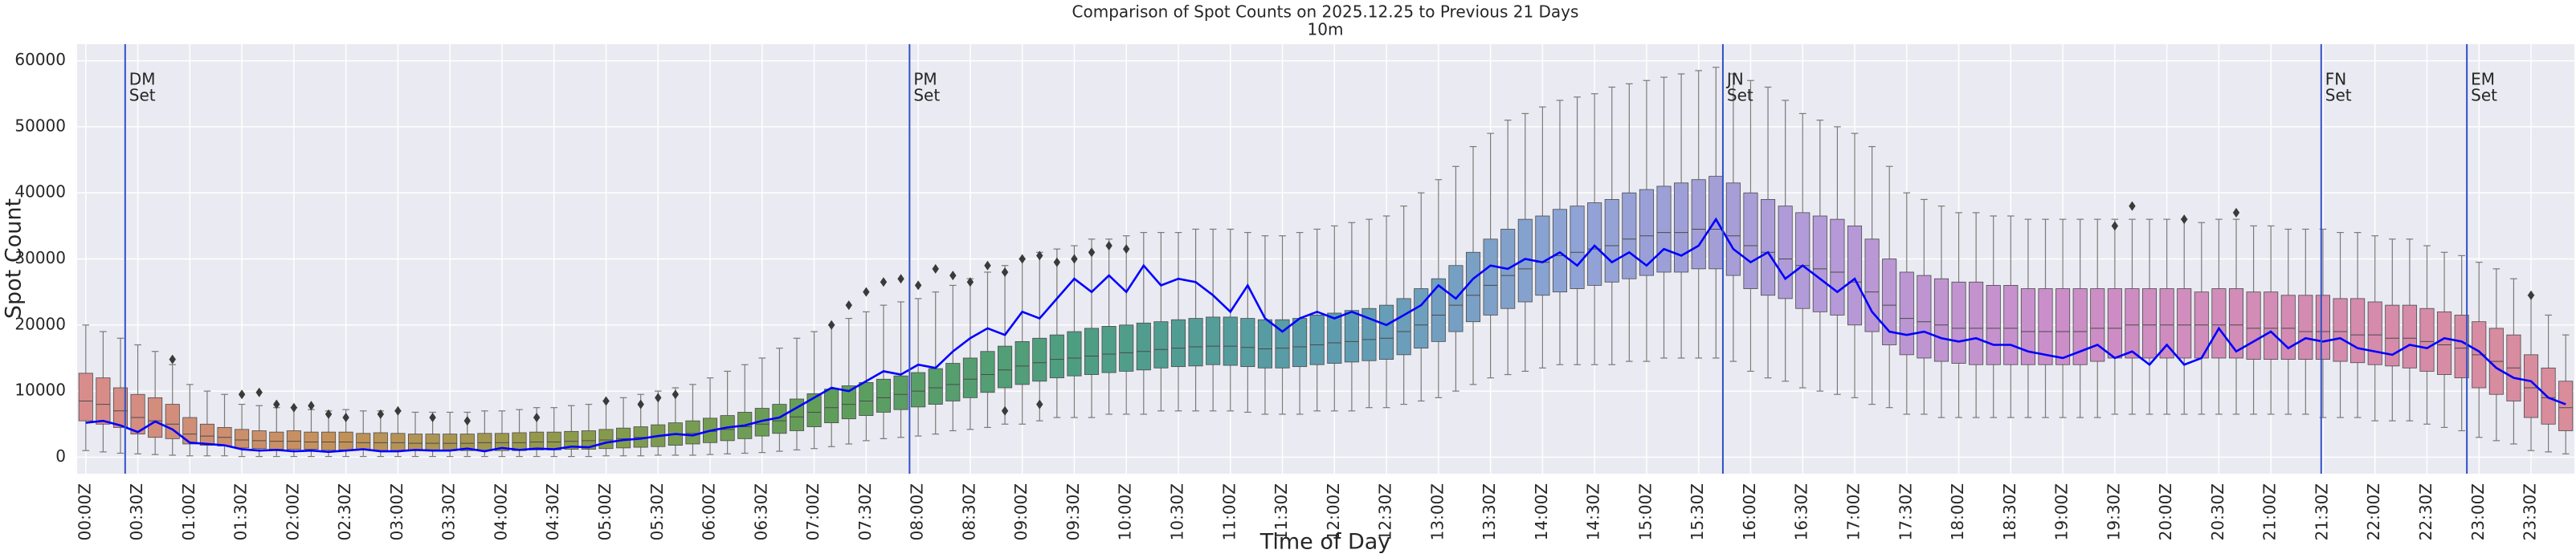  I want to click on y-tick-label: 50000, so click(40, 125).